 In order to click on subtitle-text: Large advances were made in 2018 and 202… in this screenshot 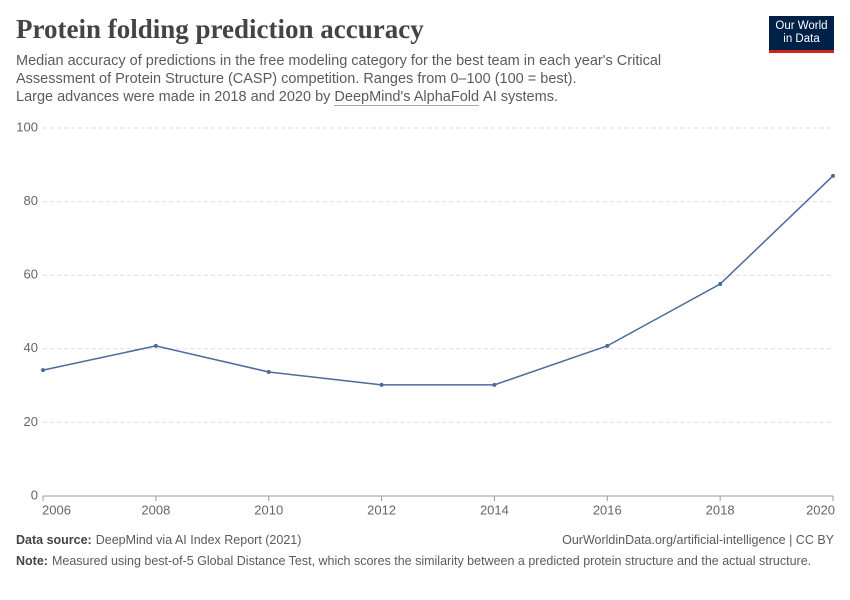, I will do `click(173, 97)`.